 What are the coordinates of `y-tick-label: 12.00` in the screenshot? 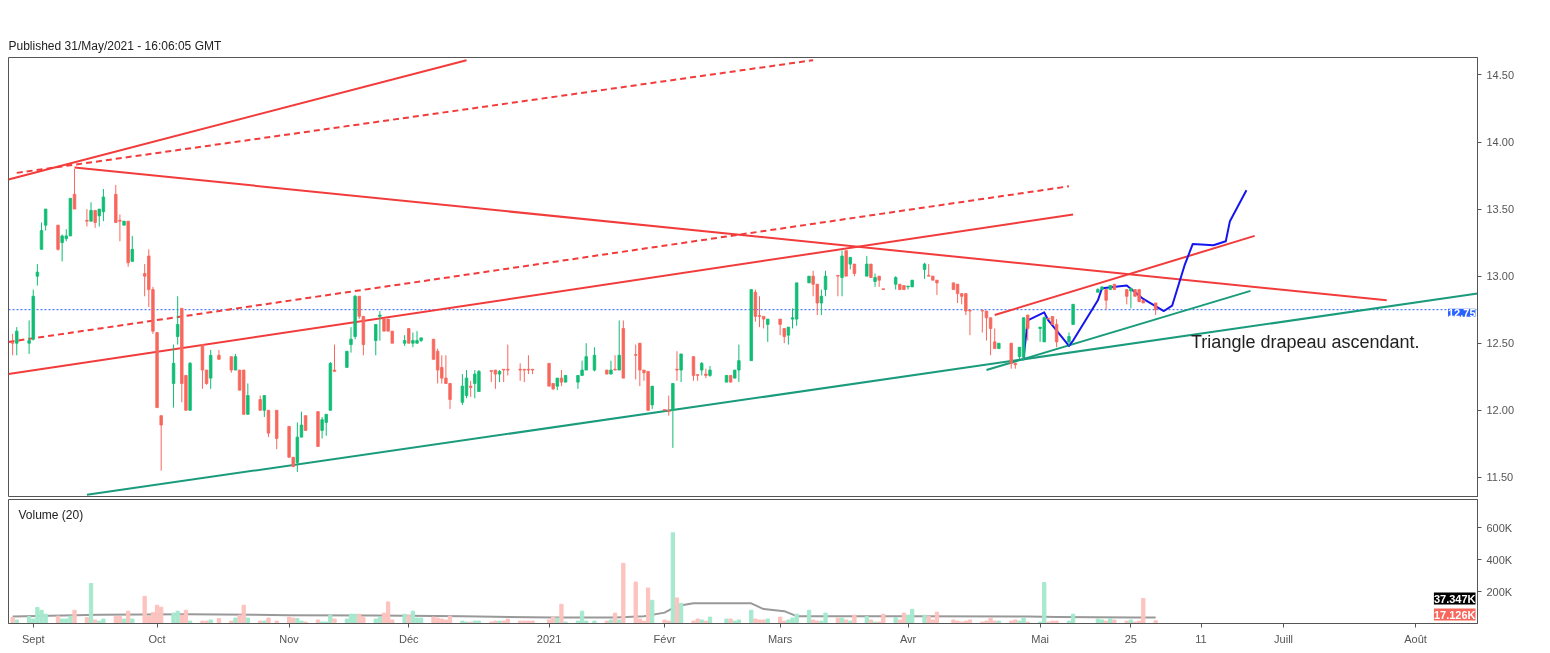 It's located at (1500, 410).